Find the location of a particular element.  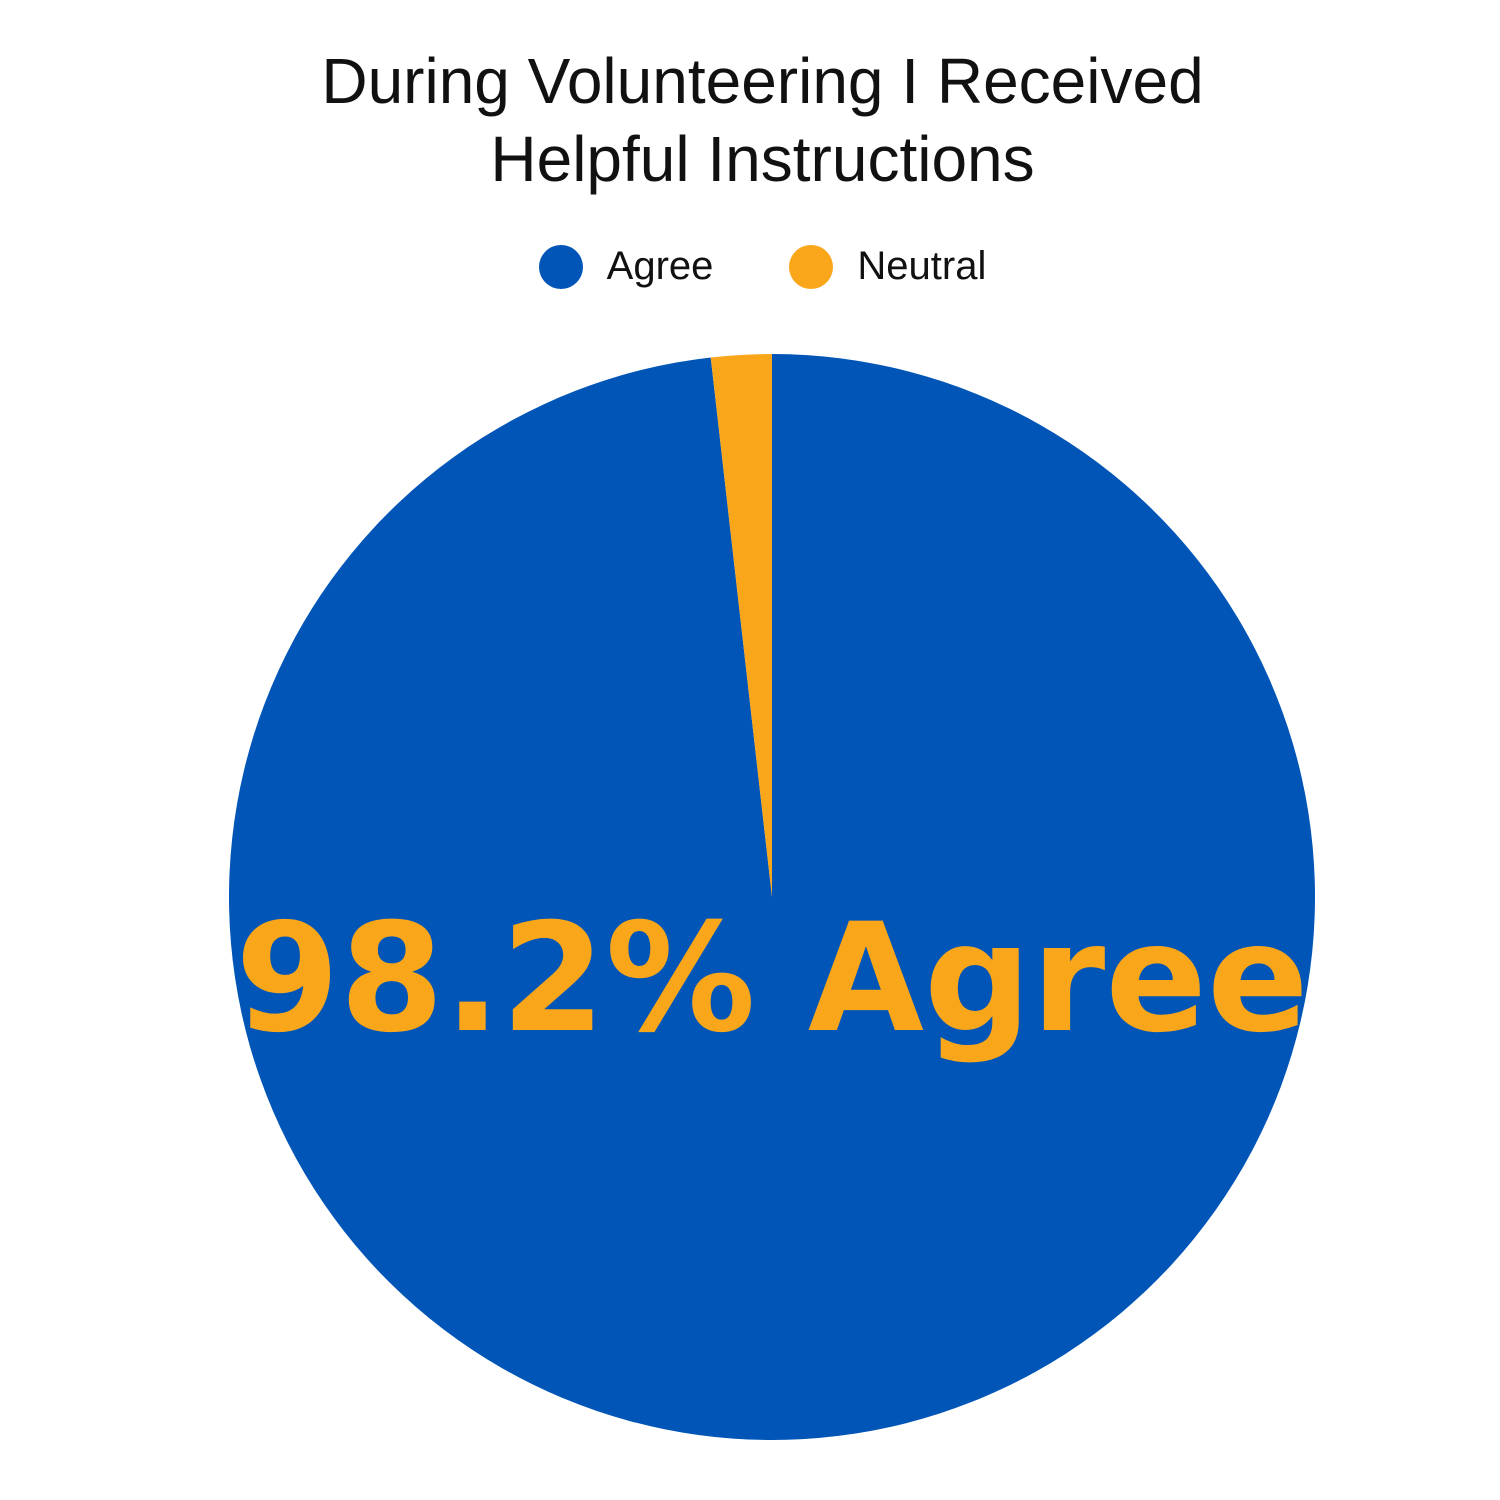

legend-label-agree: Agree is located at coordinates (660, 266).